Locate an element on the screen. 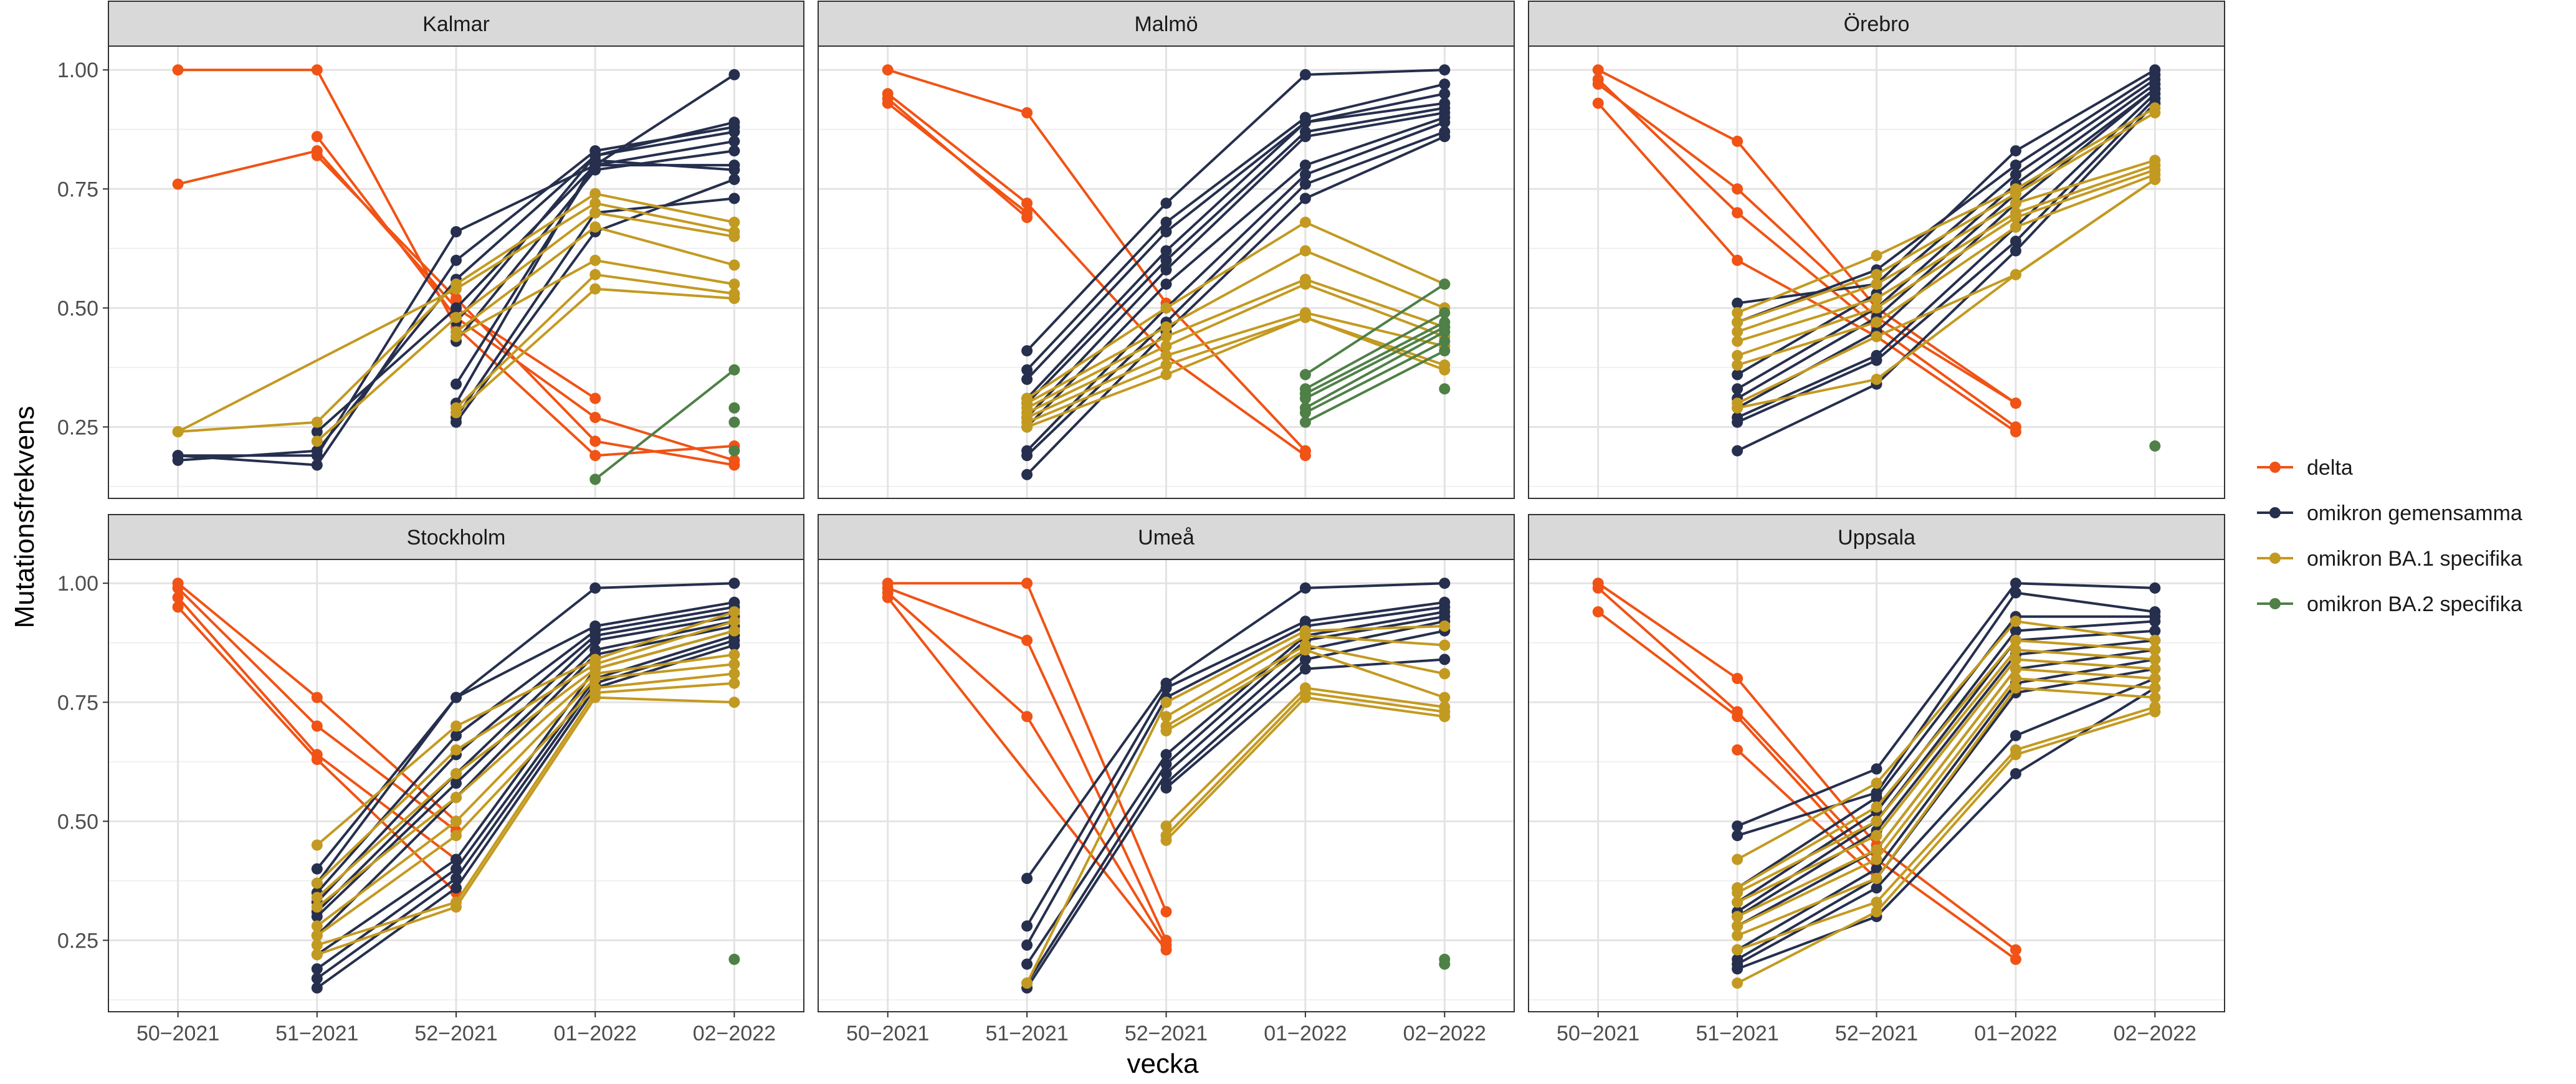 Image resolution: width=2576 pixels, height=1084 pixels. legend-item: omikron BA.1 specifika is located at coordinates (2389, 559).